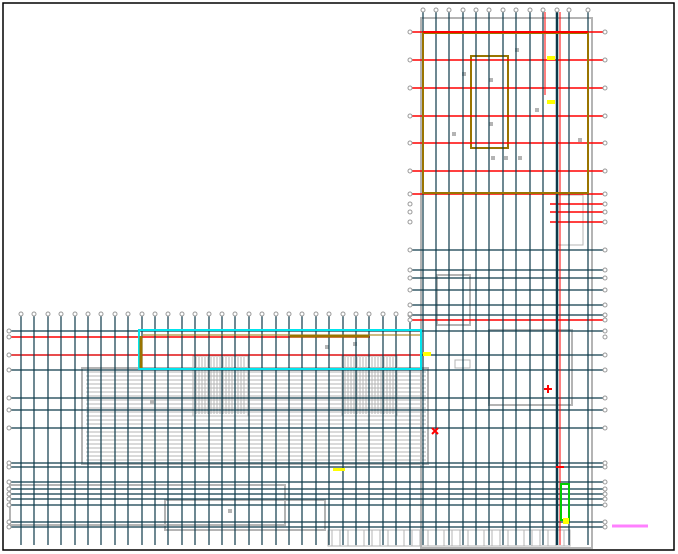  I want to click on stair-core, so click(453, 300).